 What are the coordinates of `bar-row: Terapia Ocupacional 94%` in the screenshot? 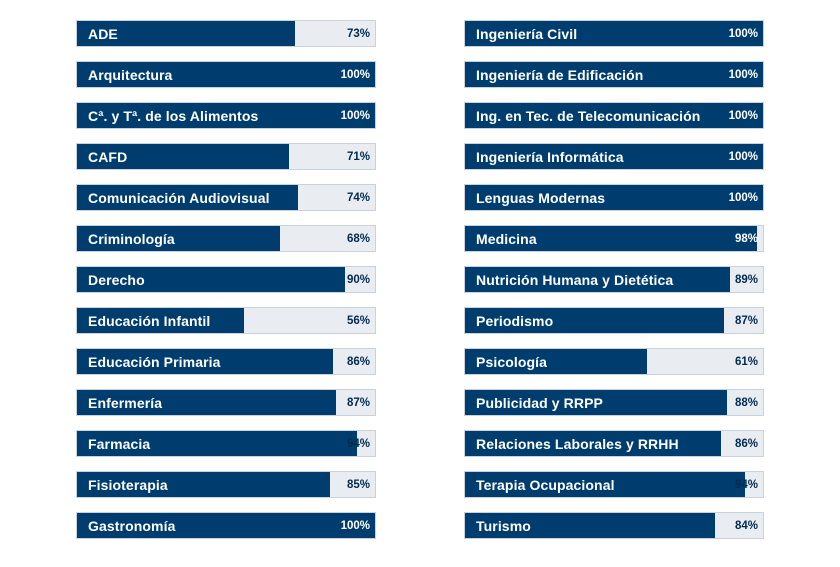 It's located at (614, 484).